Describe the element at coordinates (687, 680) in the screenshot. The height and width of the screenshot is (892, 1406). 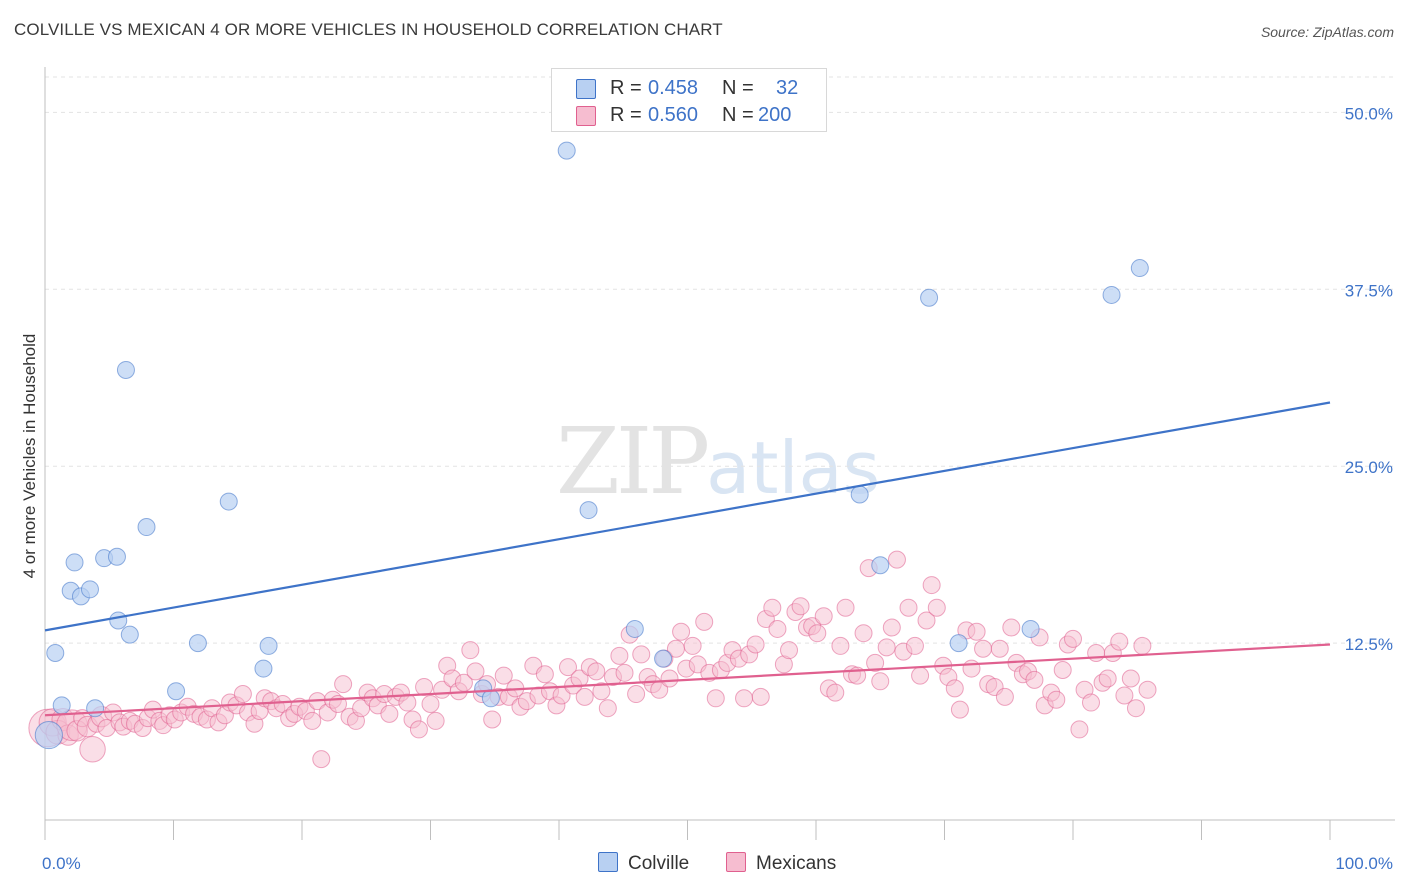
I see `mexicans-trend-line` at that location.